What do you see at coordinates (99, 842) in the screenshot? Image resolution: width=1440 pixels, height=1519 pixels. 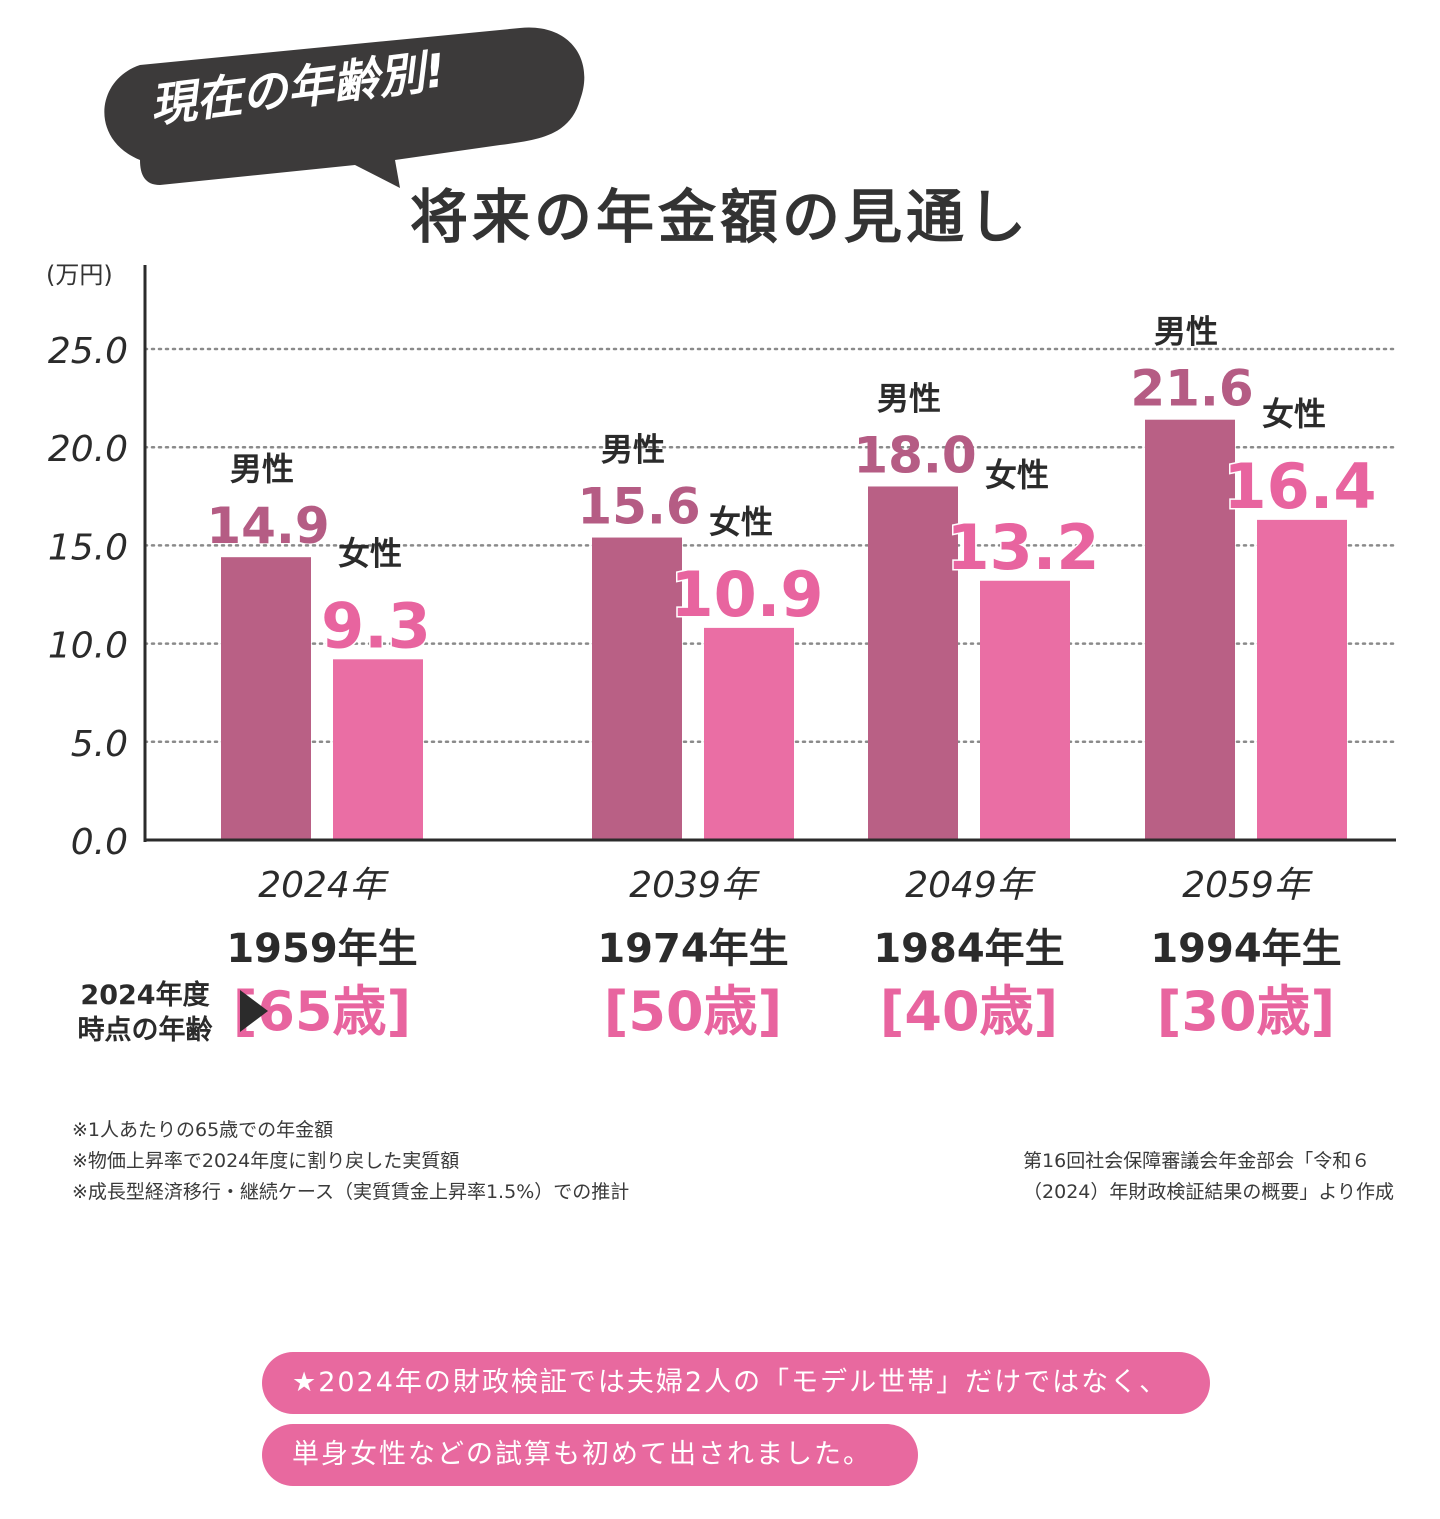 I see `y-tick-label: 0.0` at bounding box center [99, 842].